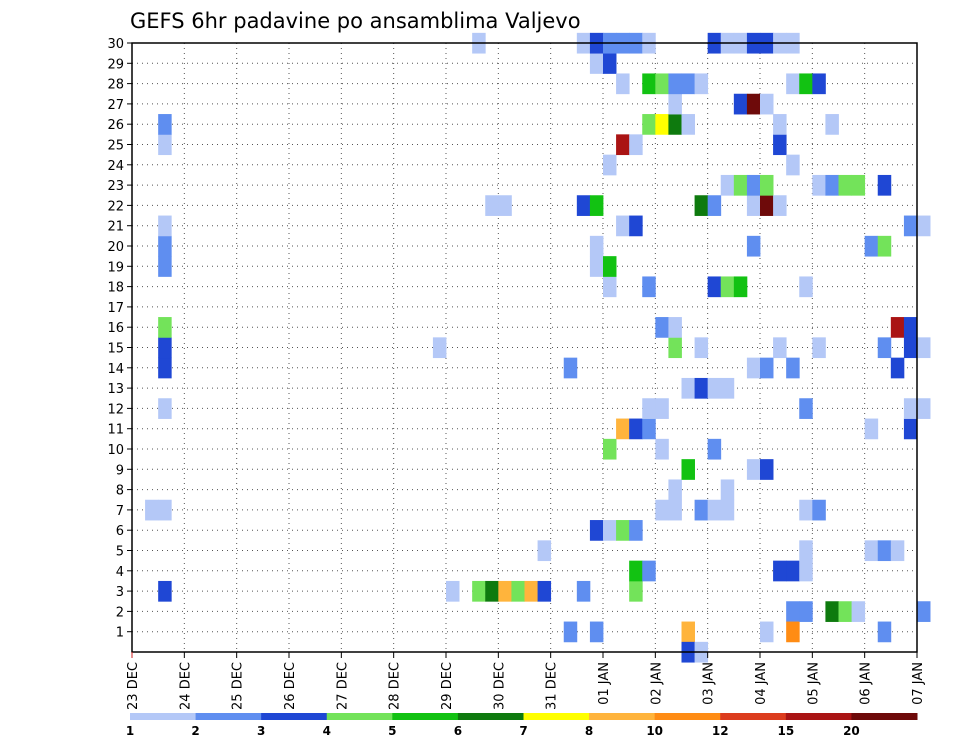 The height and width of the screenshot is (742, 960). What do you see at coordinates (813, 683) in the screenshot?
I see `x-tick-label: 05 JAN` at bounding box center [813, 683].